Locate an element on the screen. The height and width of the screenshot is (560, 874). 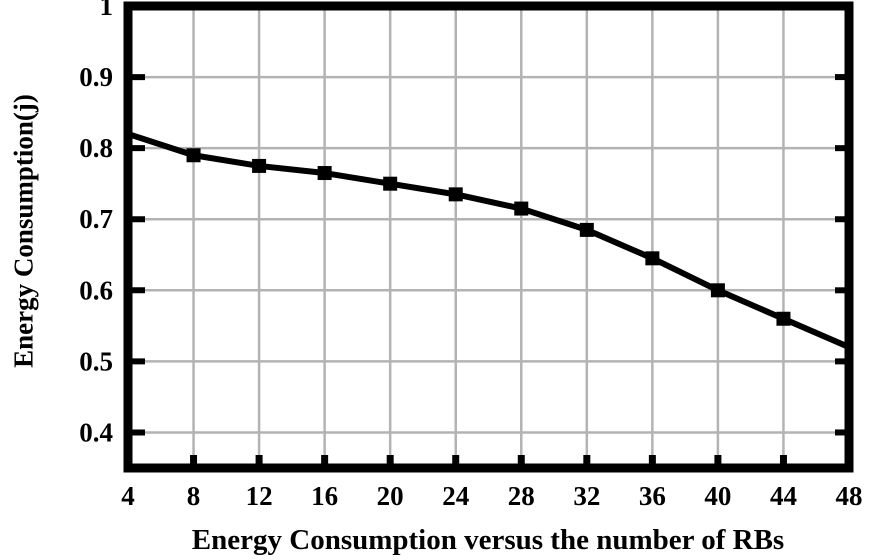
x-tick-label: 4 is located at coordinates (128, 496).